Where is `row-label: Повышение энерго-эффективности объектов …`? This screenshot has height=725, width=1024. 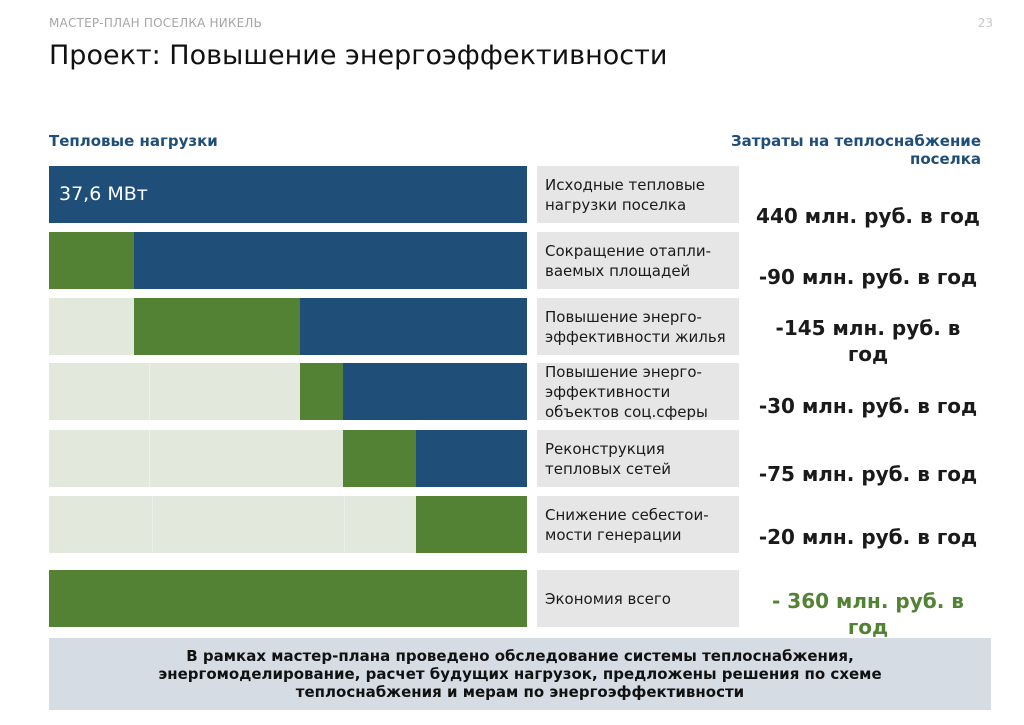 row-label: Повышение энерго-эффективности объектов … is located at coordinates (638, 392).